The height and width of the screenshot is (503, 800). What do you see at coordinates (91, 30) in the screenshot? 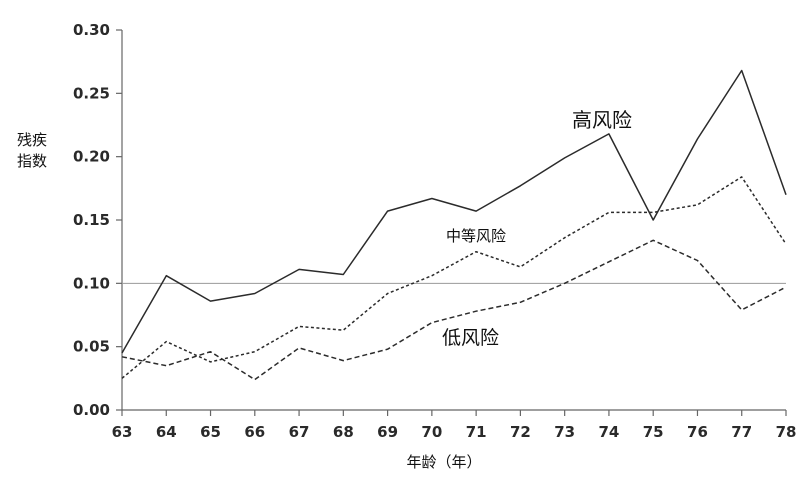
I see `y-tick-label: 0.30` at bounding box center [91, 30].